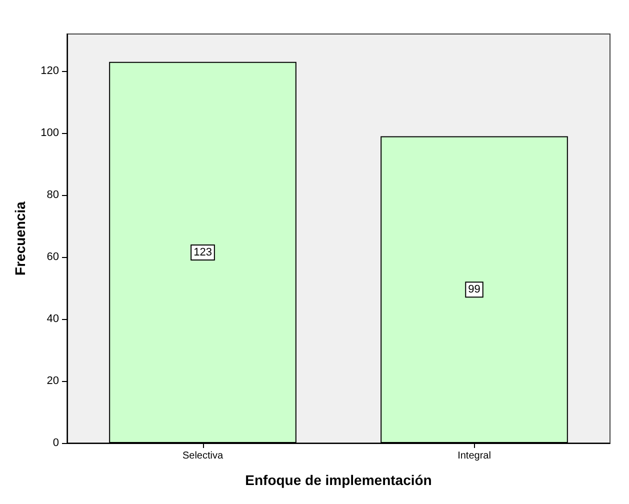 This screenshot has height=504, width=629. What do you see at coordinates (52, 381) in the screenshot?
I see `y-tick-label: 20` at bounding box center [52, 381].